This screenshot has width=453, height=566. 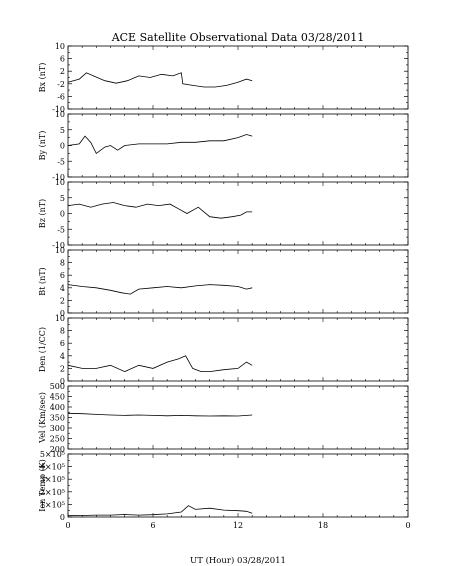 What do you see at coordinates (152, 525) in the screenshot?
I see `x-tick-label: 6` at bounding box center [152, 525].